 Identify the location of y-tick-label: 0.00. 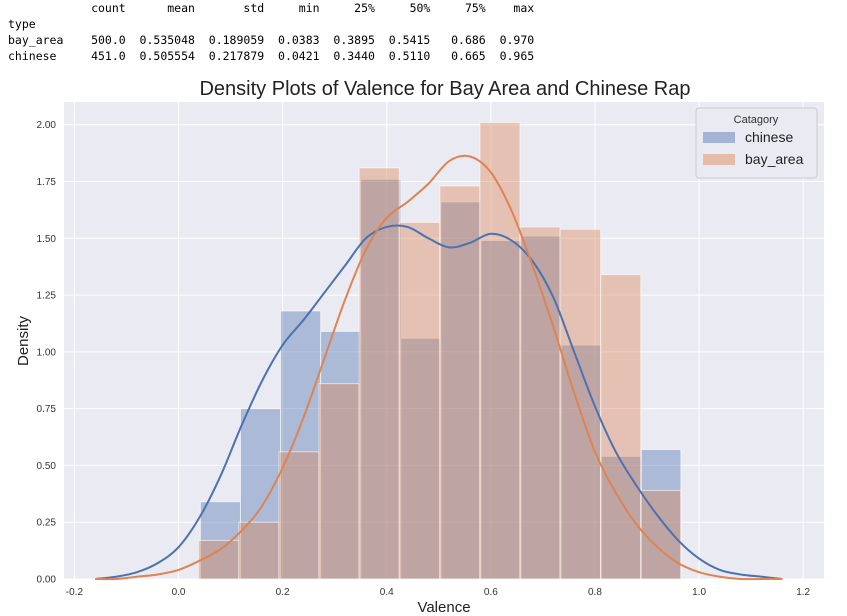
(47, 580).